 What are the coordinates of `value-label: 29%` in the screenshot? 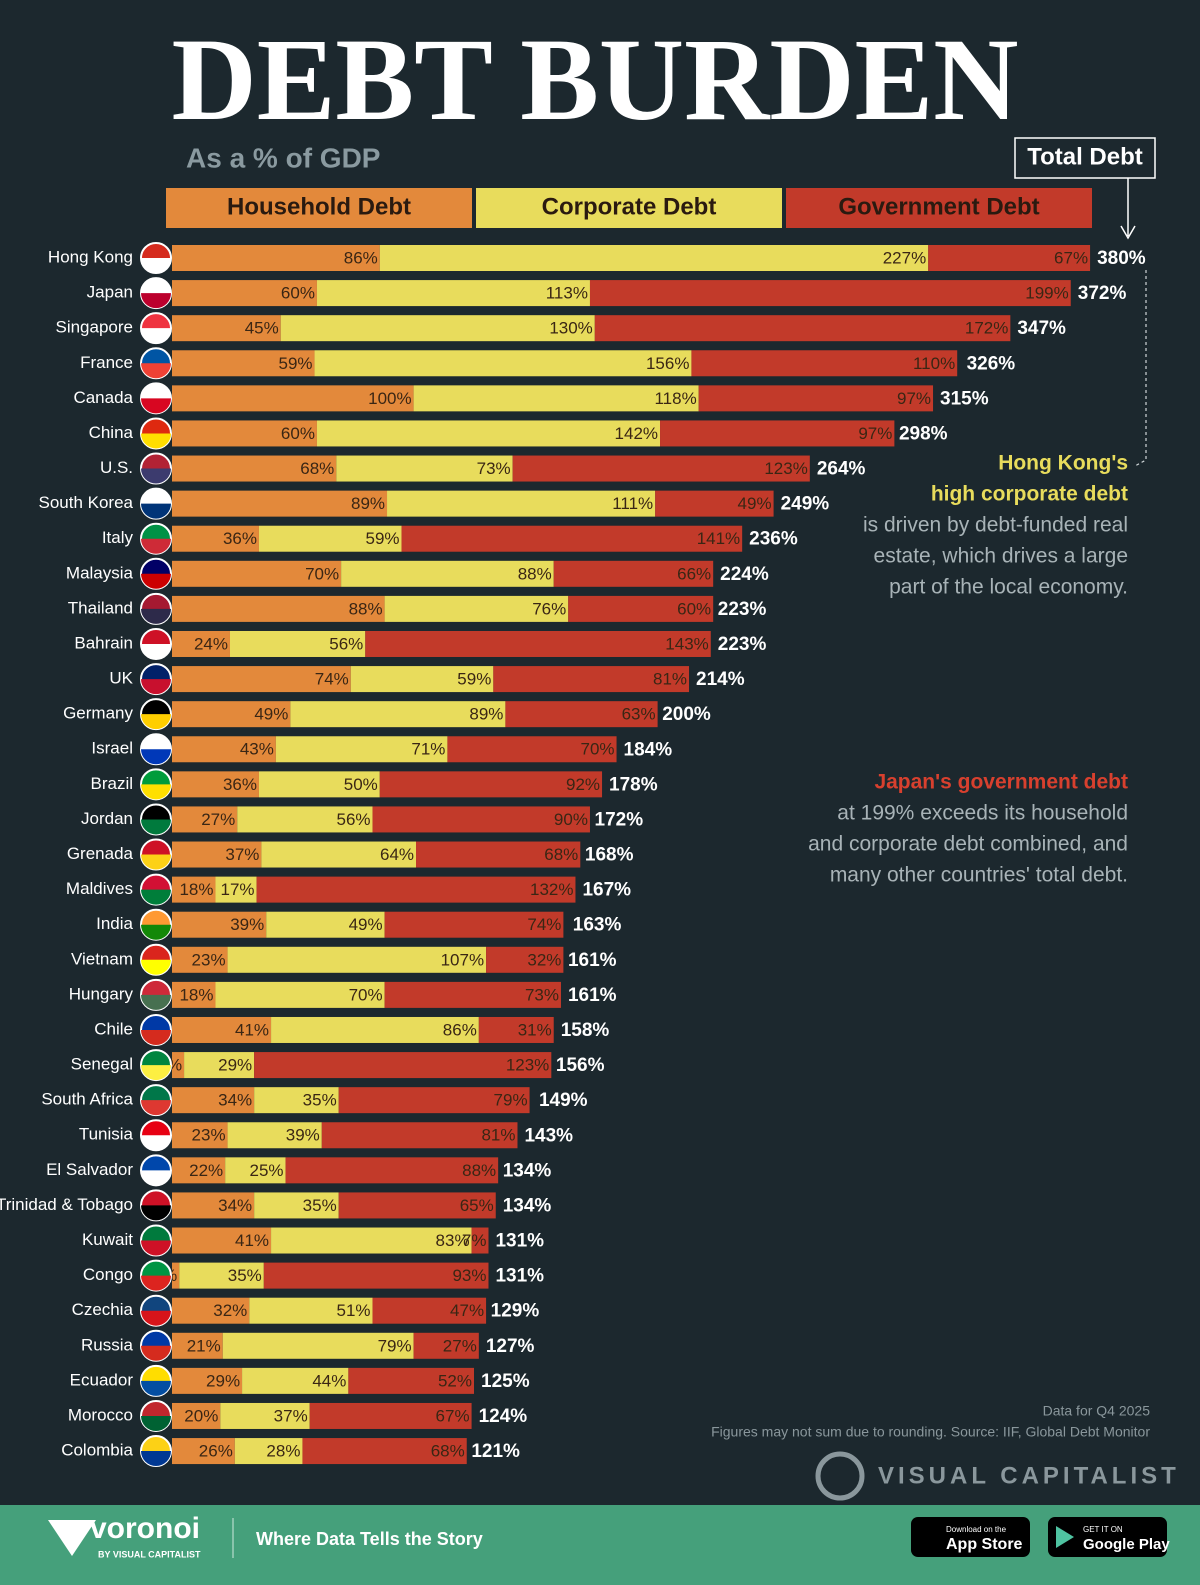 It's located at (223, 1380).